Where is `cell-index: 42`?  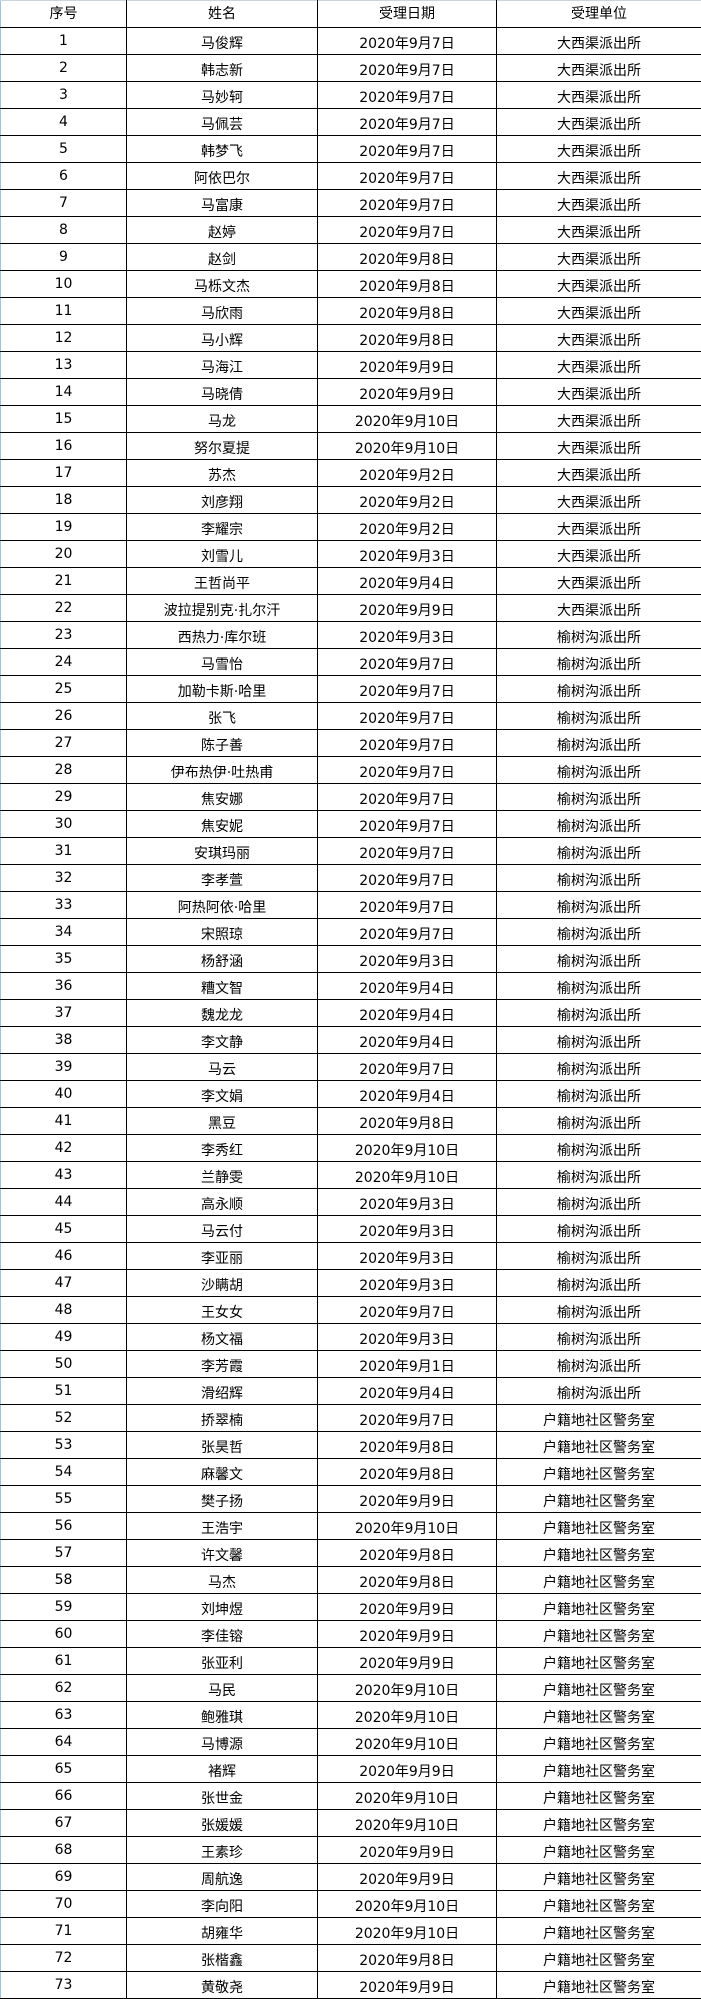 cell-index: 42 is located at coordinates (64, 1148).